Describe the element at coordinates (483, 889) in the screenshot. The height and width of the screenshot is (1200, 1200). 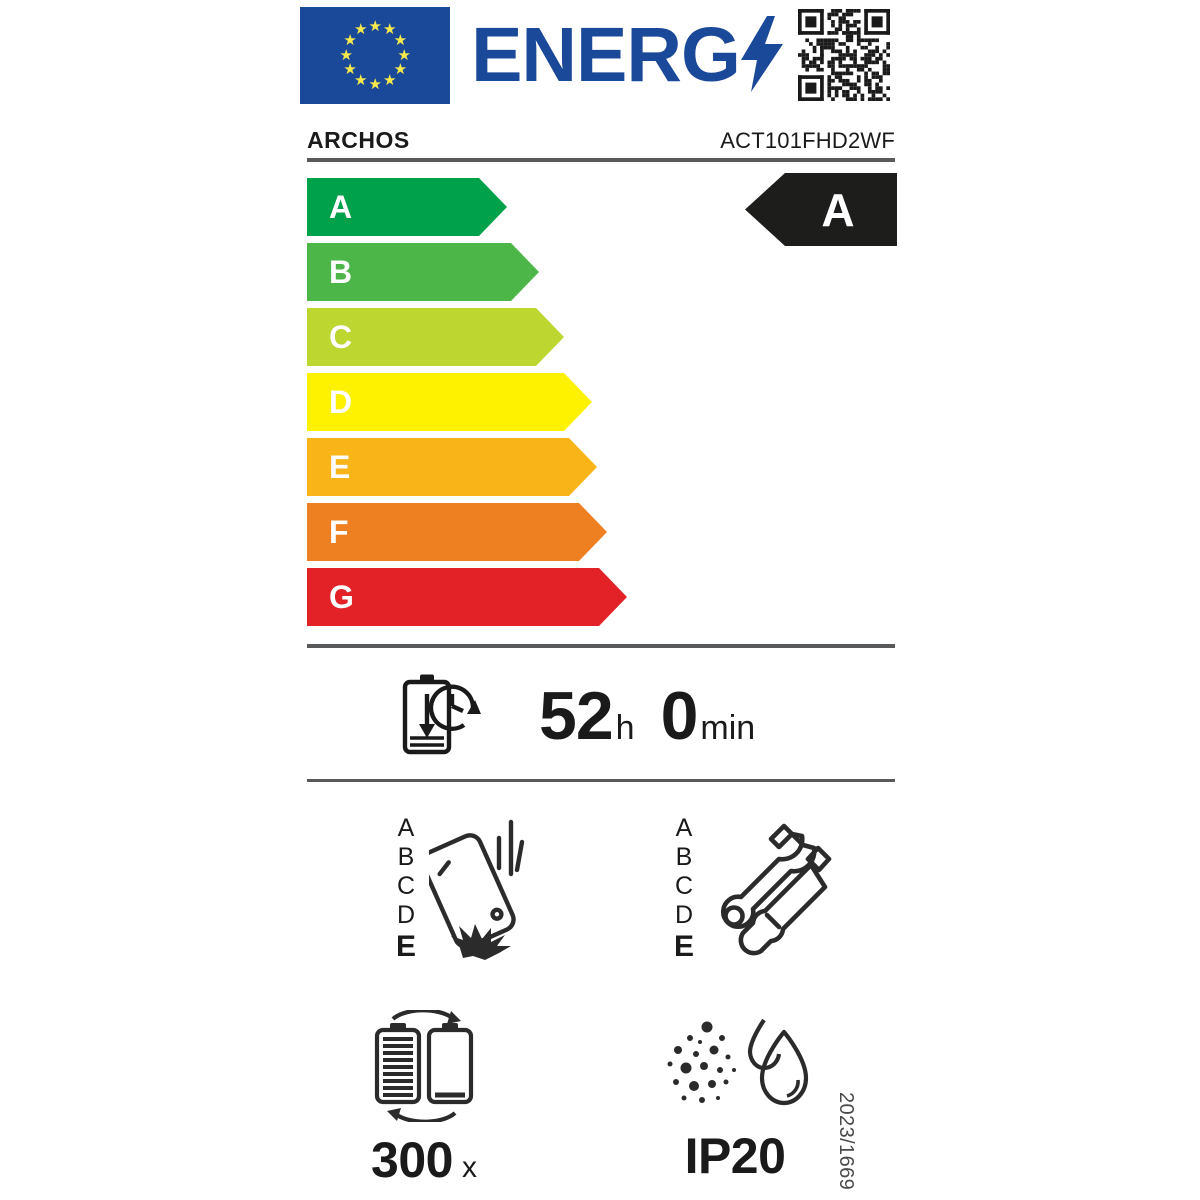
I see `phone-drop-icon` at that location.